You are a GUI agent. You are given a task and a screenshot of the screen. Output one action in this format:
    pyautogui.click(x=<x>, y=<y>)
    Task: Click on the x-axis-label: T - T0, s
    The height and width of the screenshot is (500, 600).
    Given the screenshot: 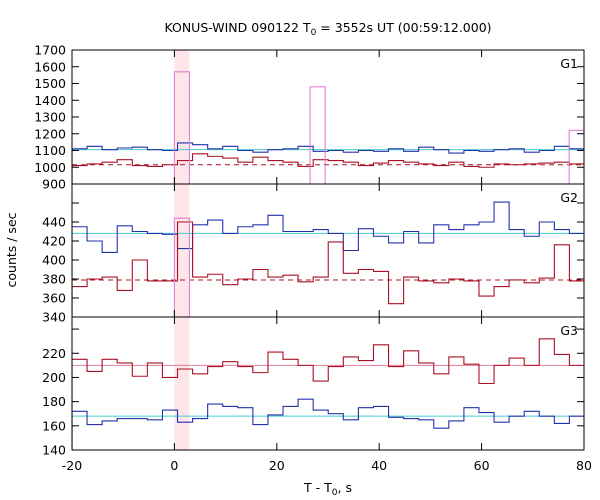 What is the action you would take?
    pyautogui.click(x=327, y=489)
    